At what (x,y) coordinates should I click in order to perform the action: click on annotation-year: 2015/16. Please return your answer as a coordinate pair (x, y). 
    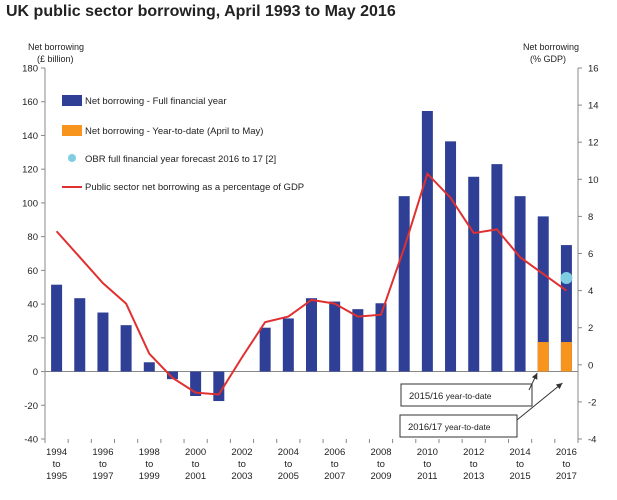
    Looking at the image, I should click on (426, 396).